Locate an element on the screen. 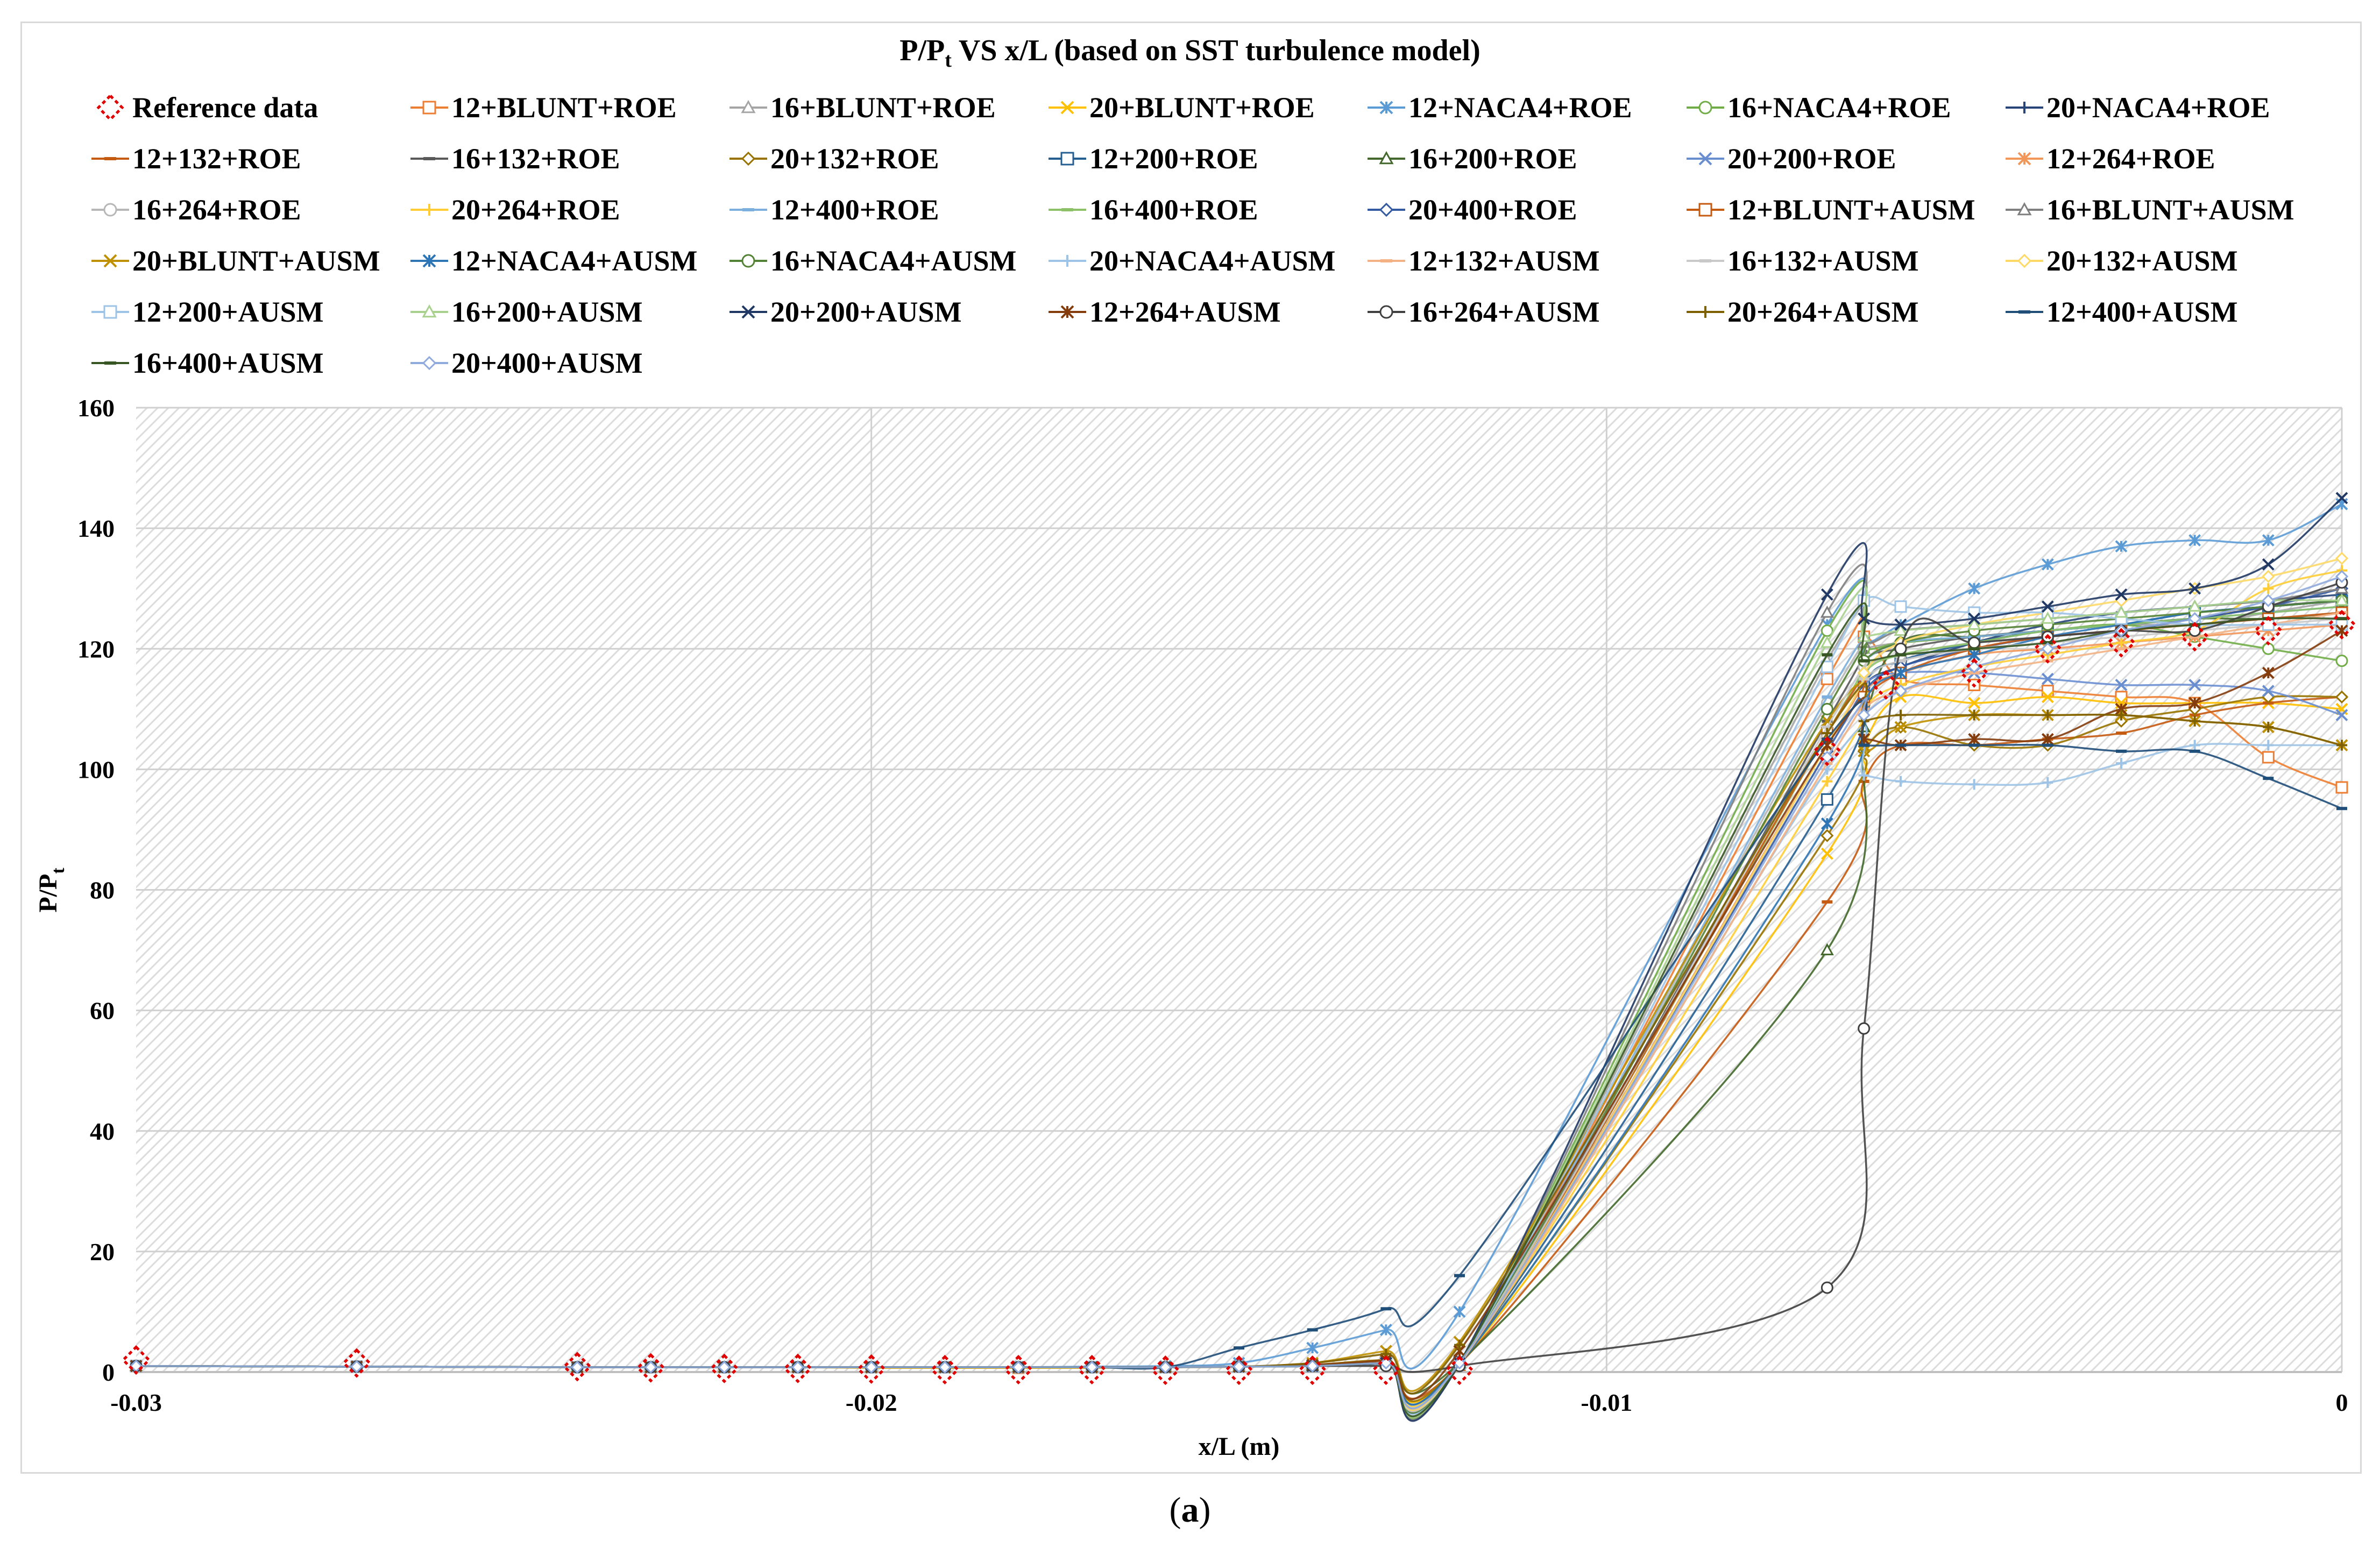 This screenshot has height=1549, width=2380. legend-label: 20+200+ROE is located at coordinates (1811, 159).